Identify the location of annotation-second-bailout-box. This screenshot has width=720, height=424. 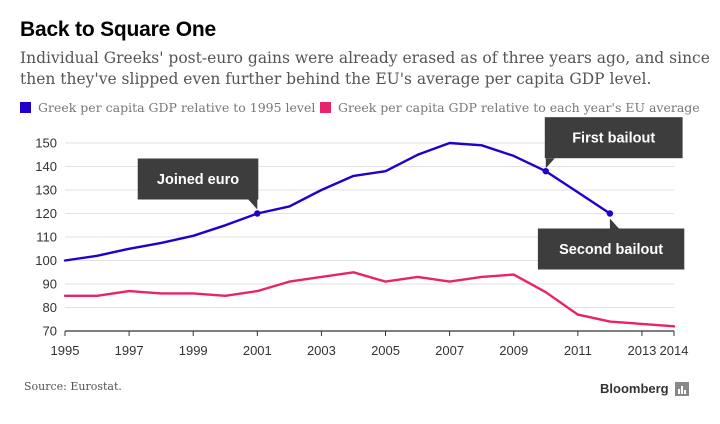
(611, 249).